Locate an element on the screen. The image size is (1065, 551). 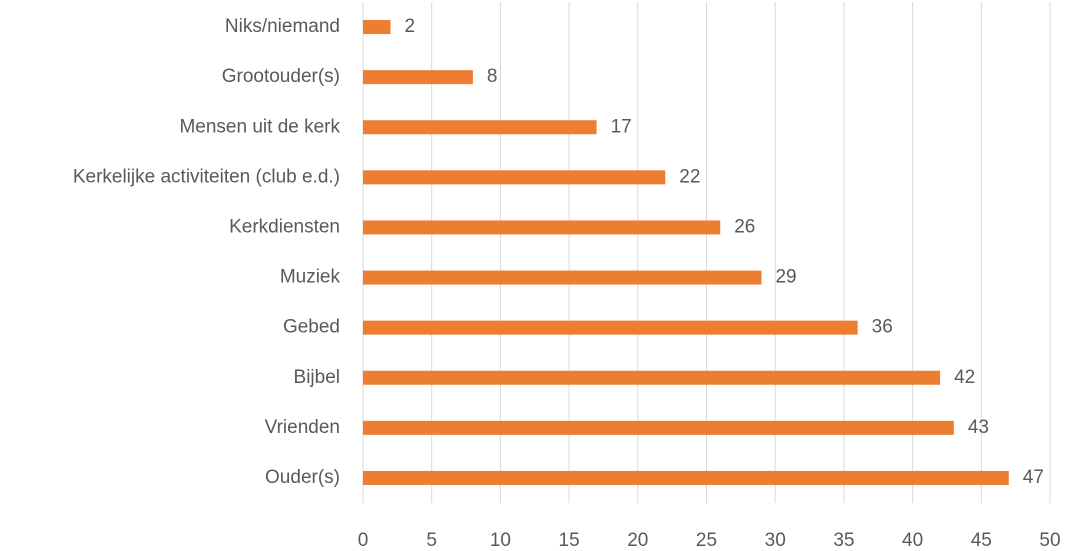
x-tick-label: 5 is located at coordinates (431, 540).